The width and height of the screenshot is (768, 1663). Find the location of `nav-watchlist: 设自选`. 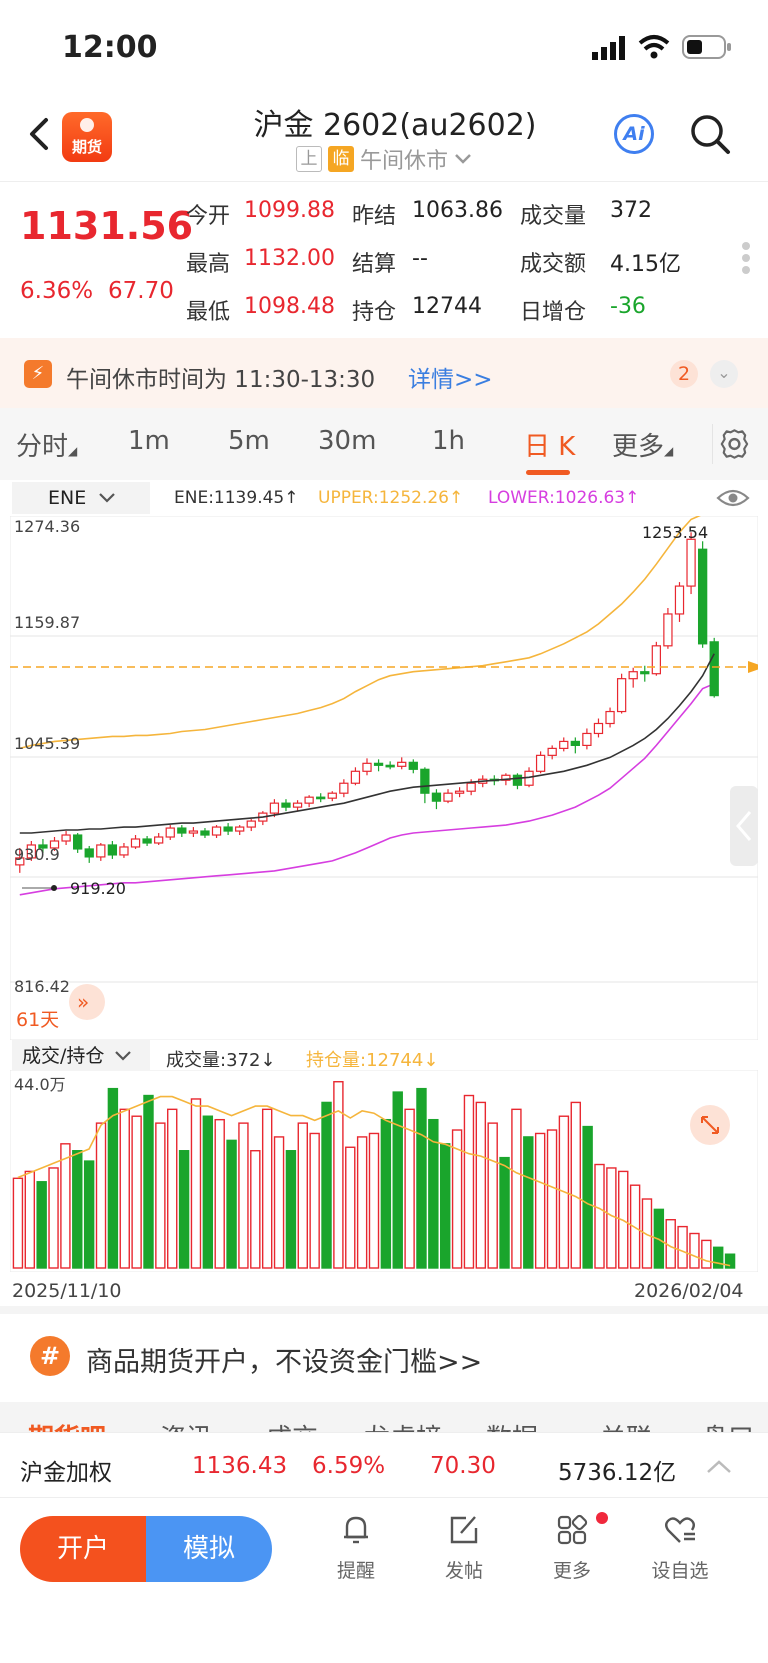

nav-watchlist: 设自选 is located at coordinates (680, 1547).